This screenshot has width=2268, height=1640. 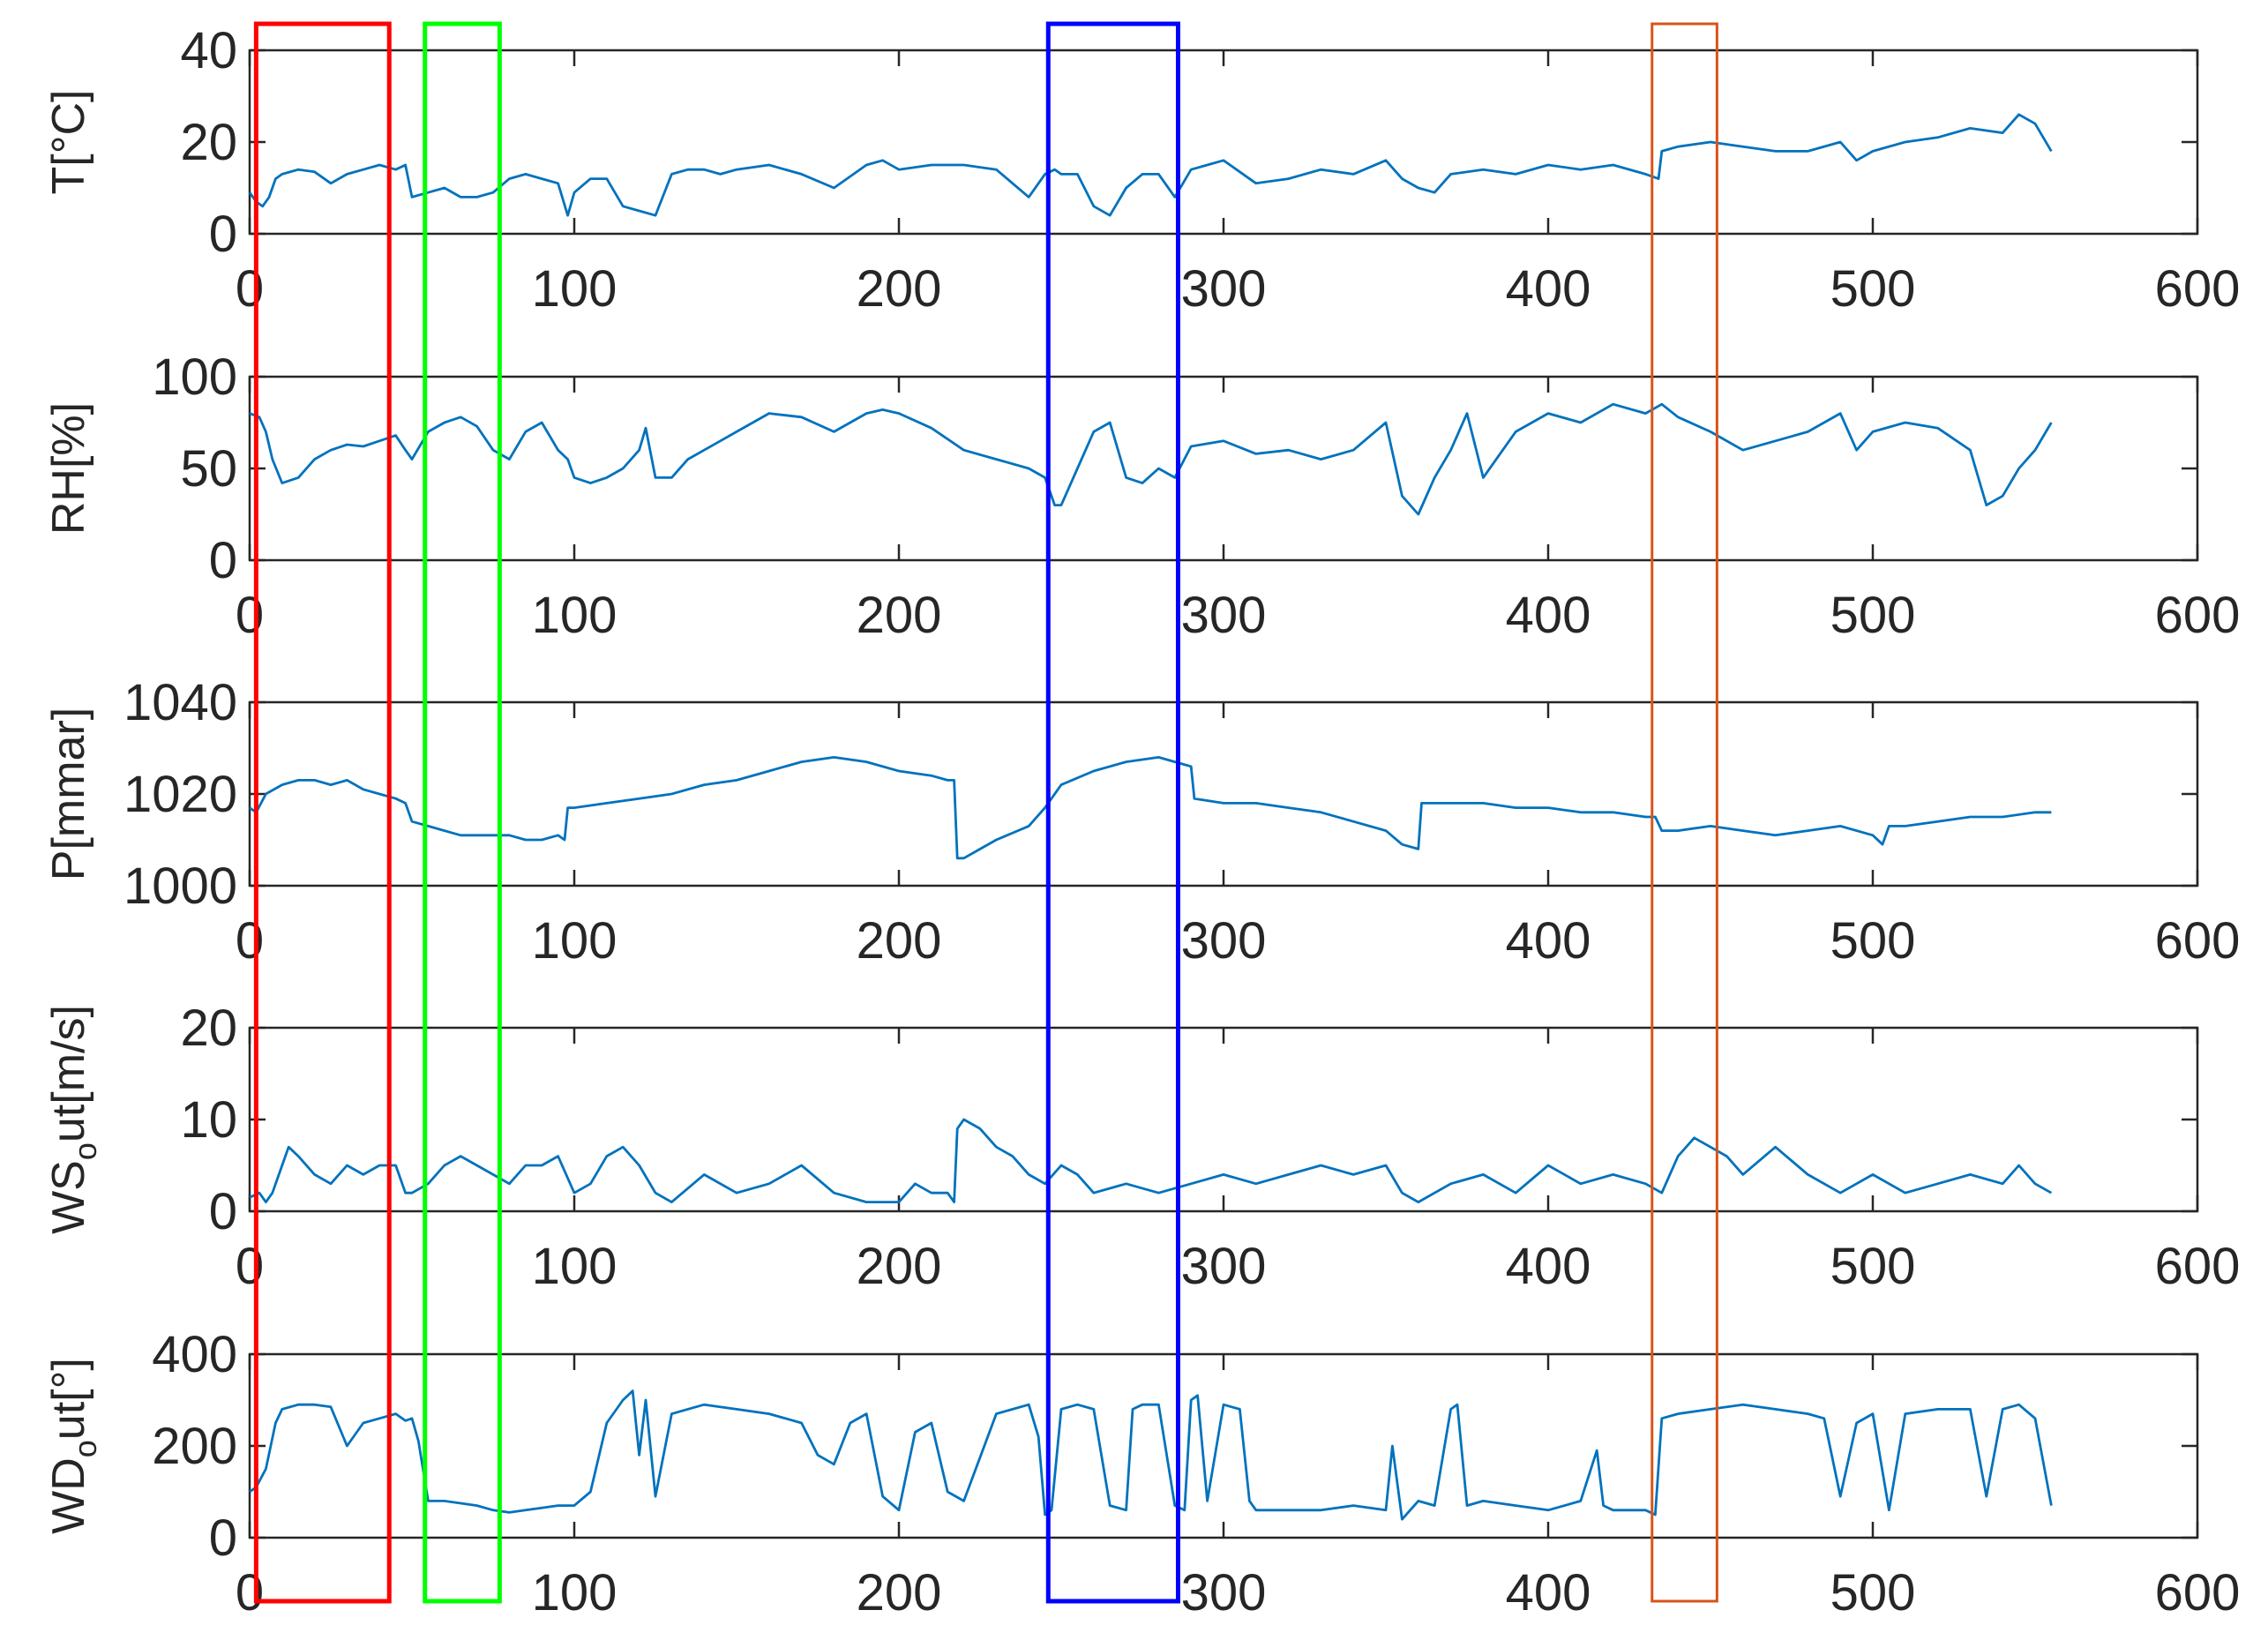 I want to click on series-line-WS, so click(x=1151, y=1160).